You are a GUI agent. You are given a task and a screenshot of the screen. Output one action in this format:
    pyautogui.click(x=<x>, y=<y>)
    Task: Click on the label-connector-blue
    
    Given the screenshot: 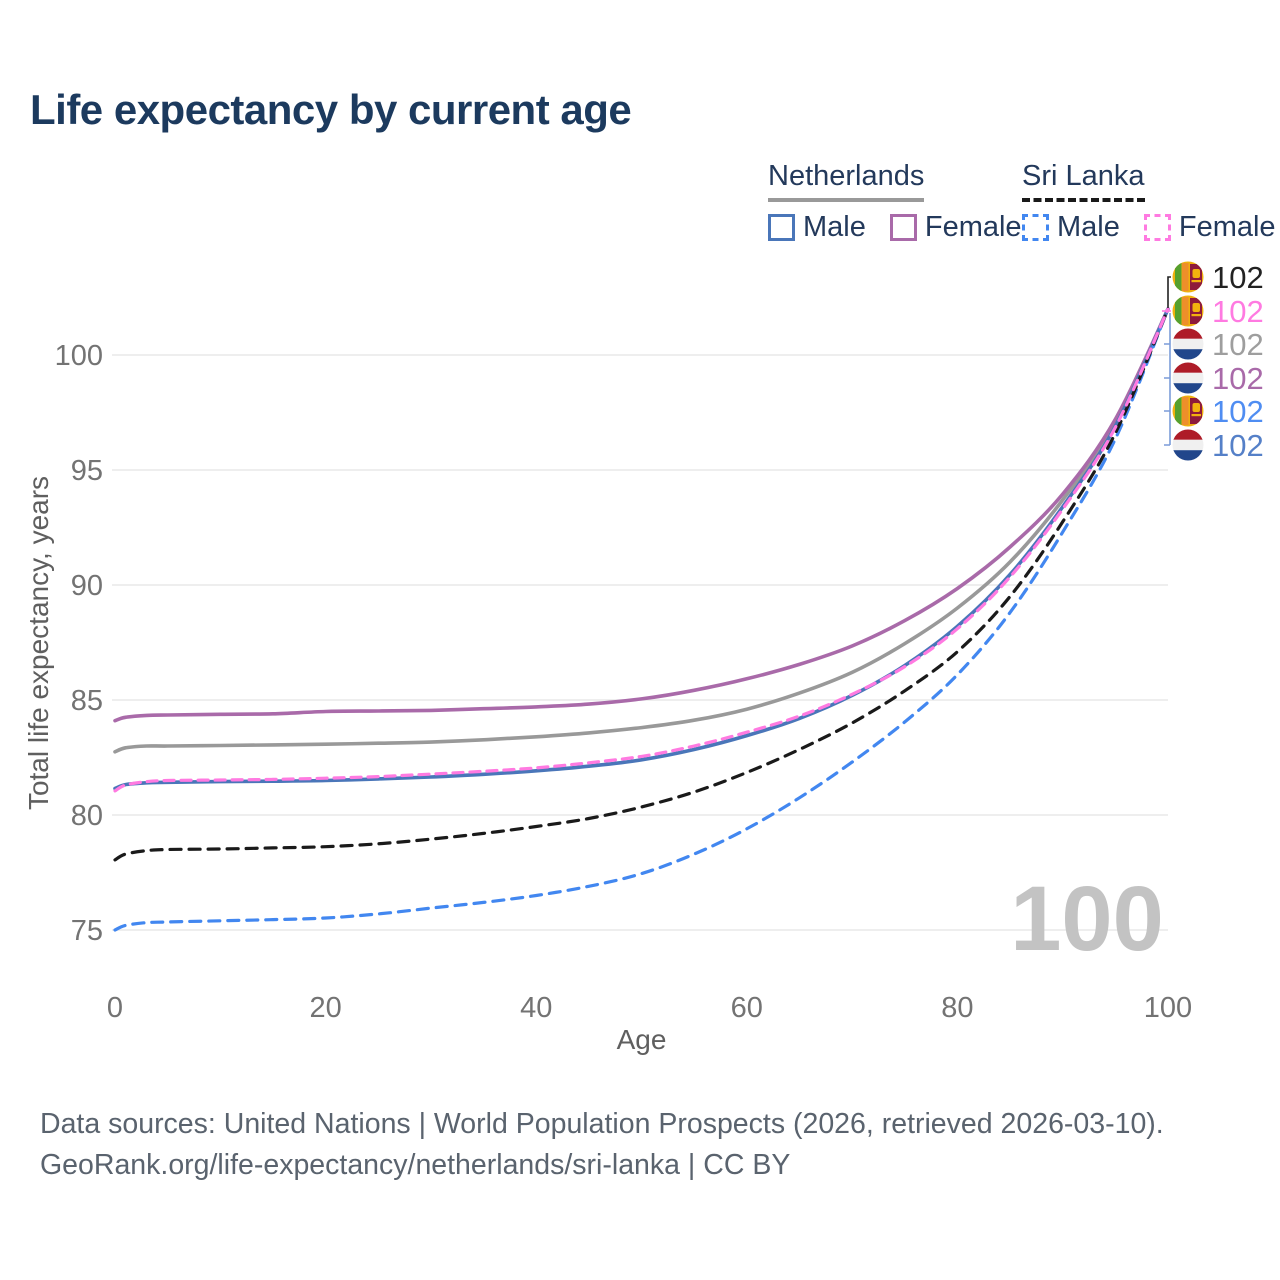 What is the action you would take?
    pyautogui.click(x=1167, y=379)
    